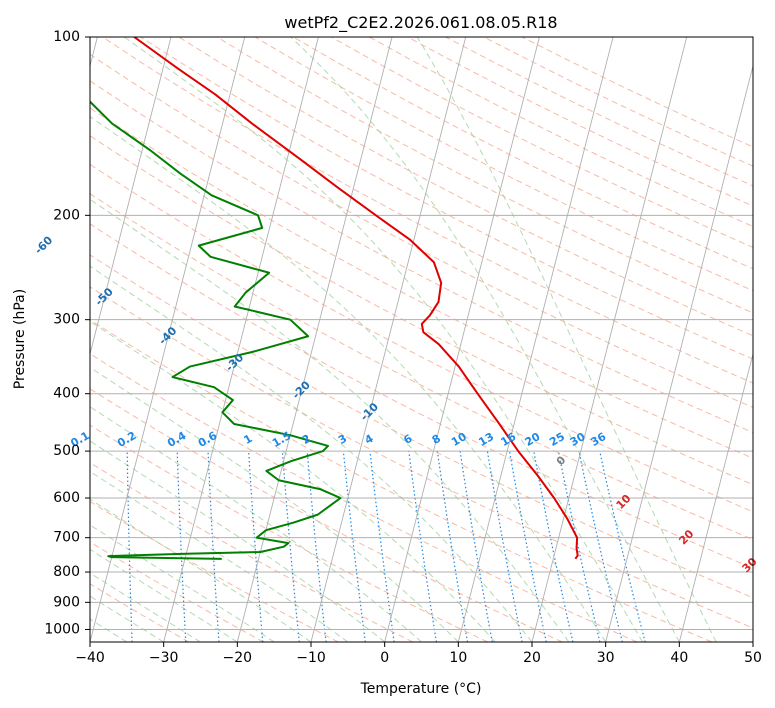 Image resolution: width=775 pixels, height=708 pixels. What do you see at coordinates (66, 320) in the screenshot?
I see `y-tick-label: 300` at bounding box center [66, 320].